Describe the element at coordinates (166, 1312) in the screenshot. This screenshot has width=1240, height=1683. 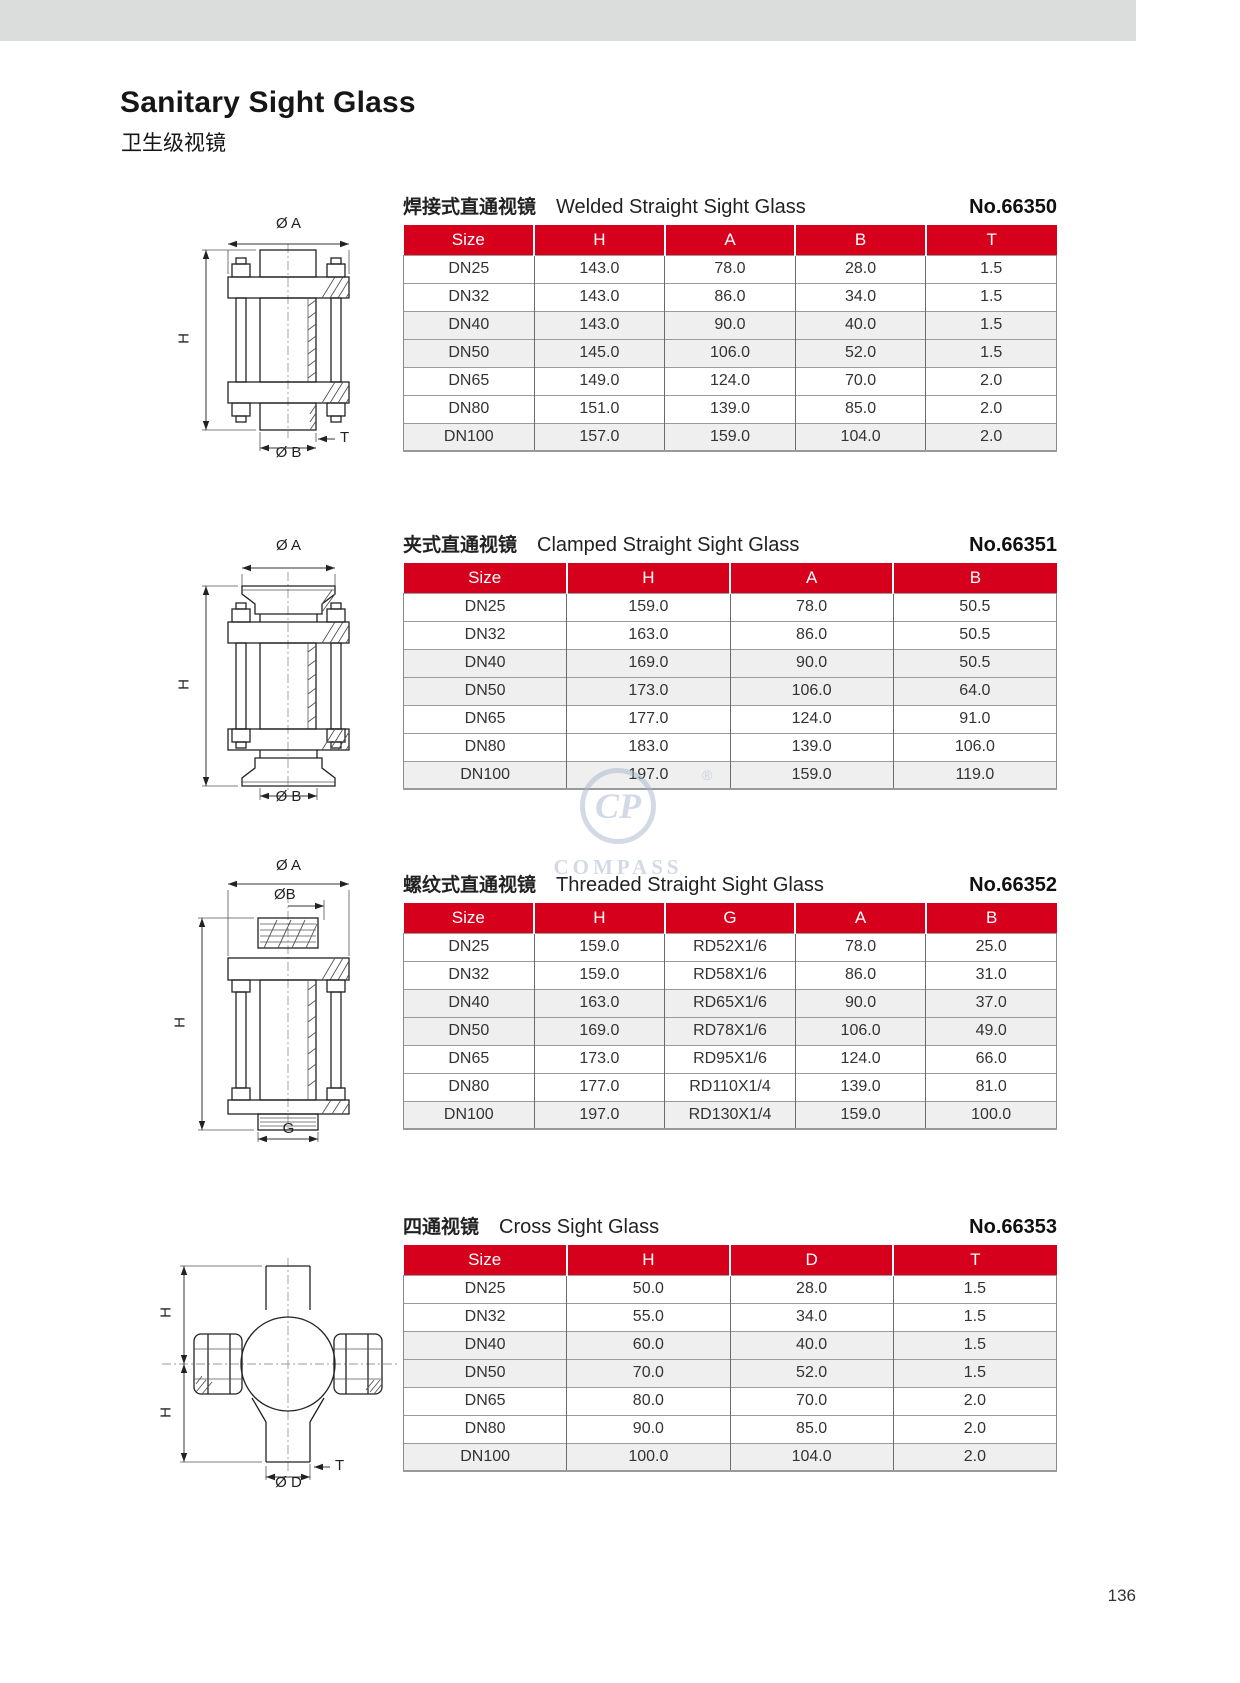
I see `dim-label-height-upper: H` at that location.